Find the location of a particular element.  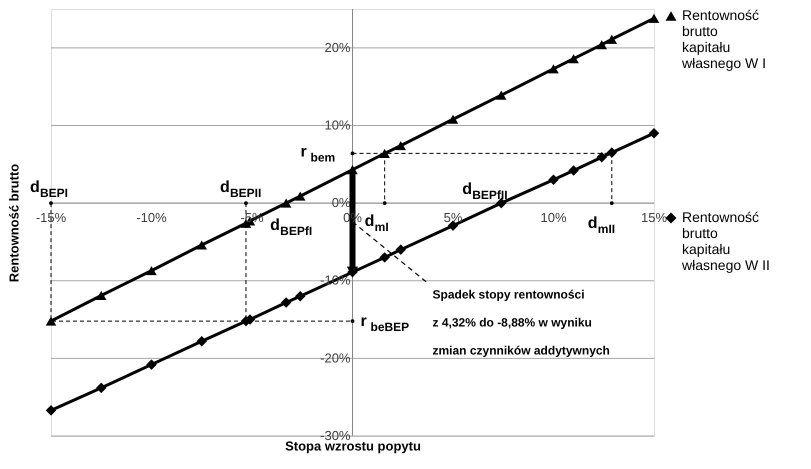

x-tick-label: 10% is located at coordinates (553, 218).